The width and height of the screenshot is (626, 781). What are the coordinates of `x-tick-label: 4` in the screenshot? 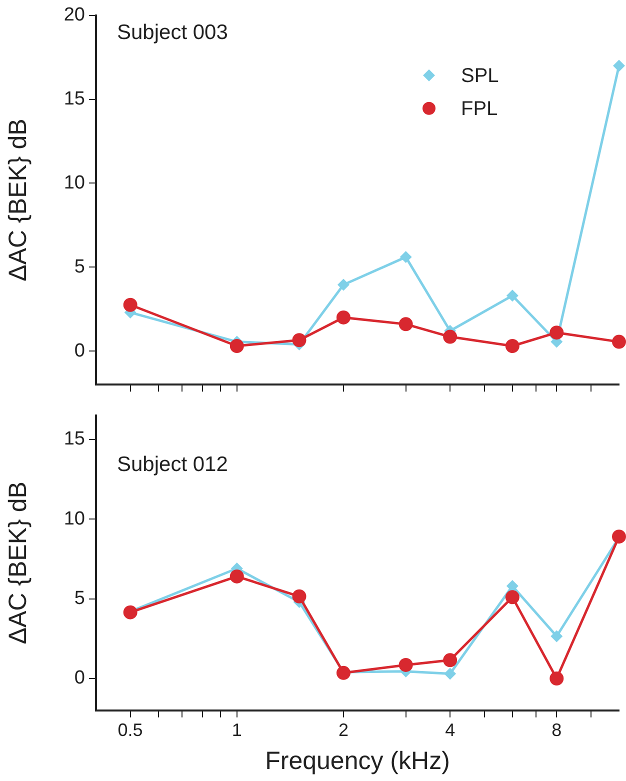 It's located at (450, 730).